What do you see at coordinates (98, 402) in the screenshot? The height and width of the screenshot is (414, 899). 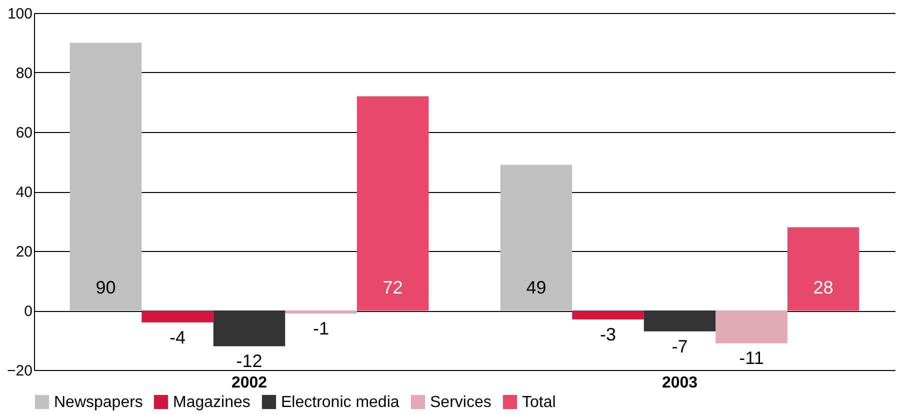 I see `legend-label: Newspapers` at bounding box center [98, 402].